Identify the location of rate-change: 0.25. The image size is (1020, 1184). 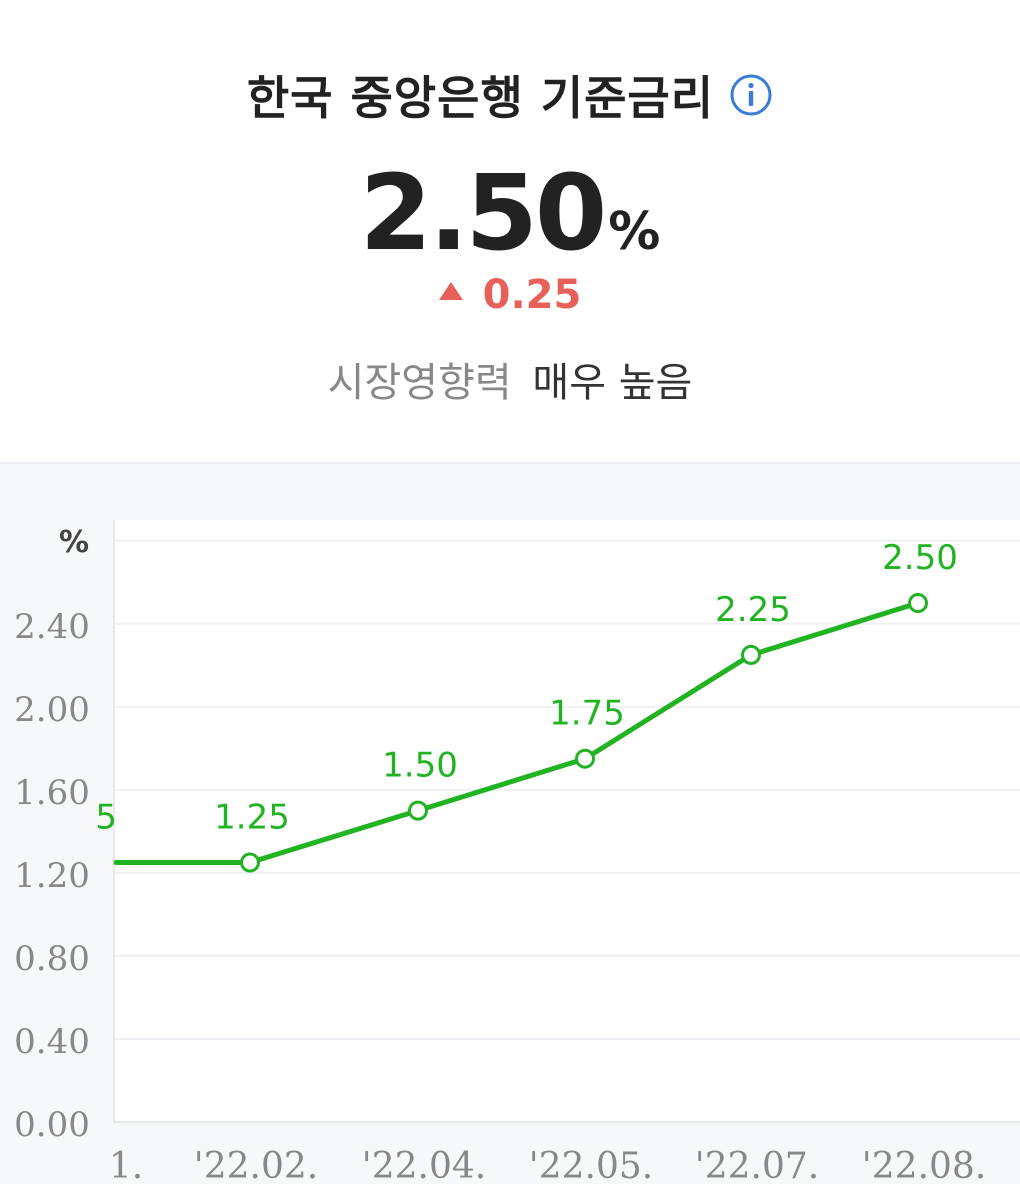
(510, 295).